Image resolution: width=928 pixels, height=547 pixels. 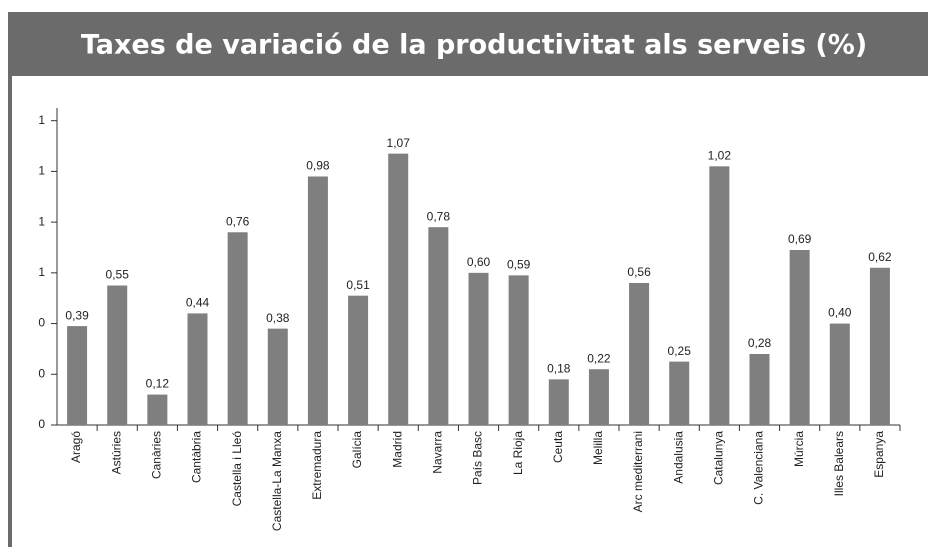 I want to click on x-tick-label: Arc mediterrani, so click(x=638, y=471).